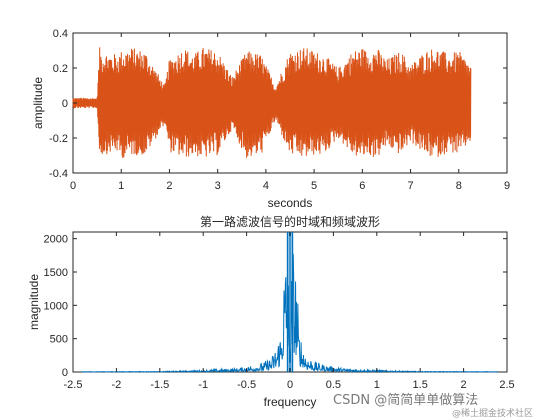 The height and width of the screenshot is (420, 560). Describe the element at coordinates (459, 186) in the screenshot. I see `x-tick-label: 8` at that location.